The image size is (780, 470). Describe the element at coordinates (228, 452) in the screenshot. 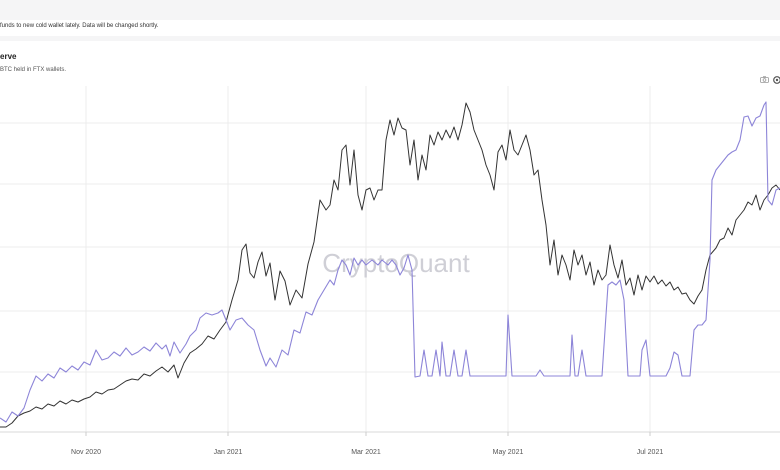

I see `x-tick-label: Jan 2021` at that location.